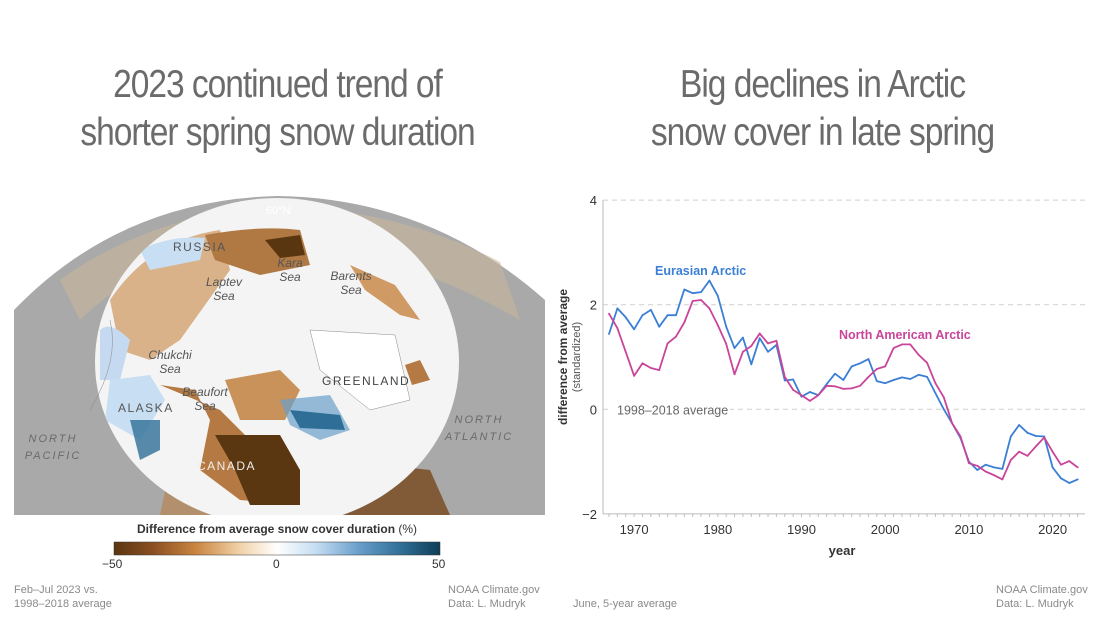 The width and height of the screenshot is (1100, 620). I want to click on y-tick-label: 0, so click(593, 409).